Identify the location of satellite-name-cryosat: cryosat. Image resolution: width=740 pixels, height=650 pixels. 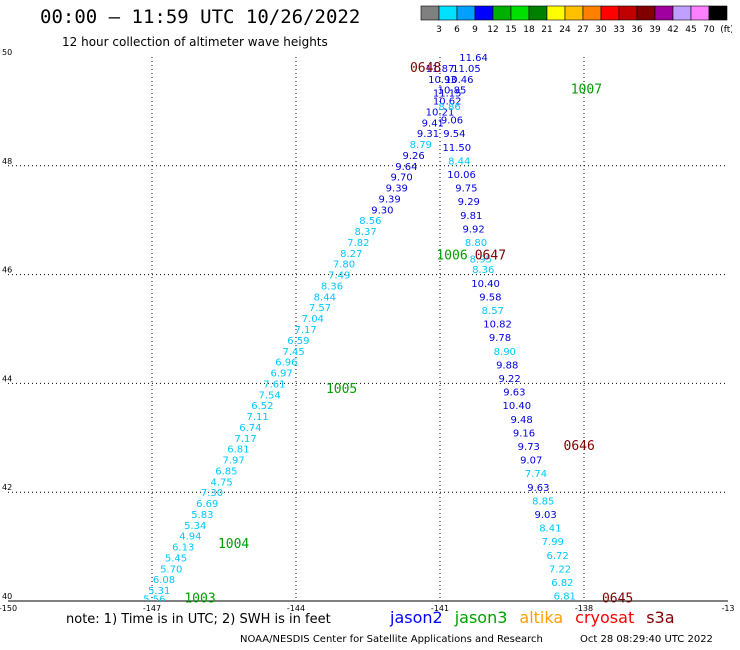
(605, 617).